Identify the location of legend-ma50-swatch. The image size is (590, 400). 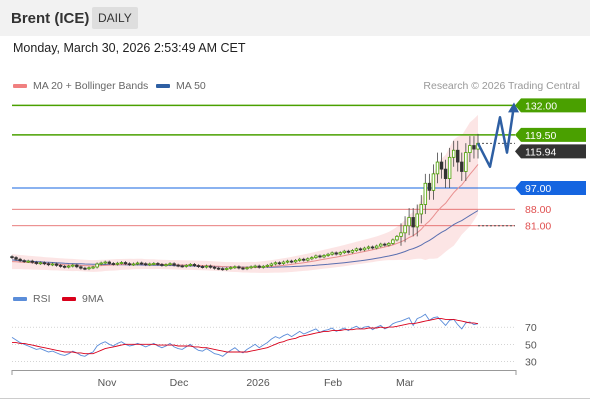
(163, 86).